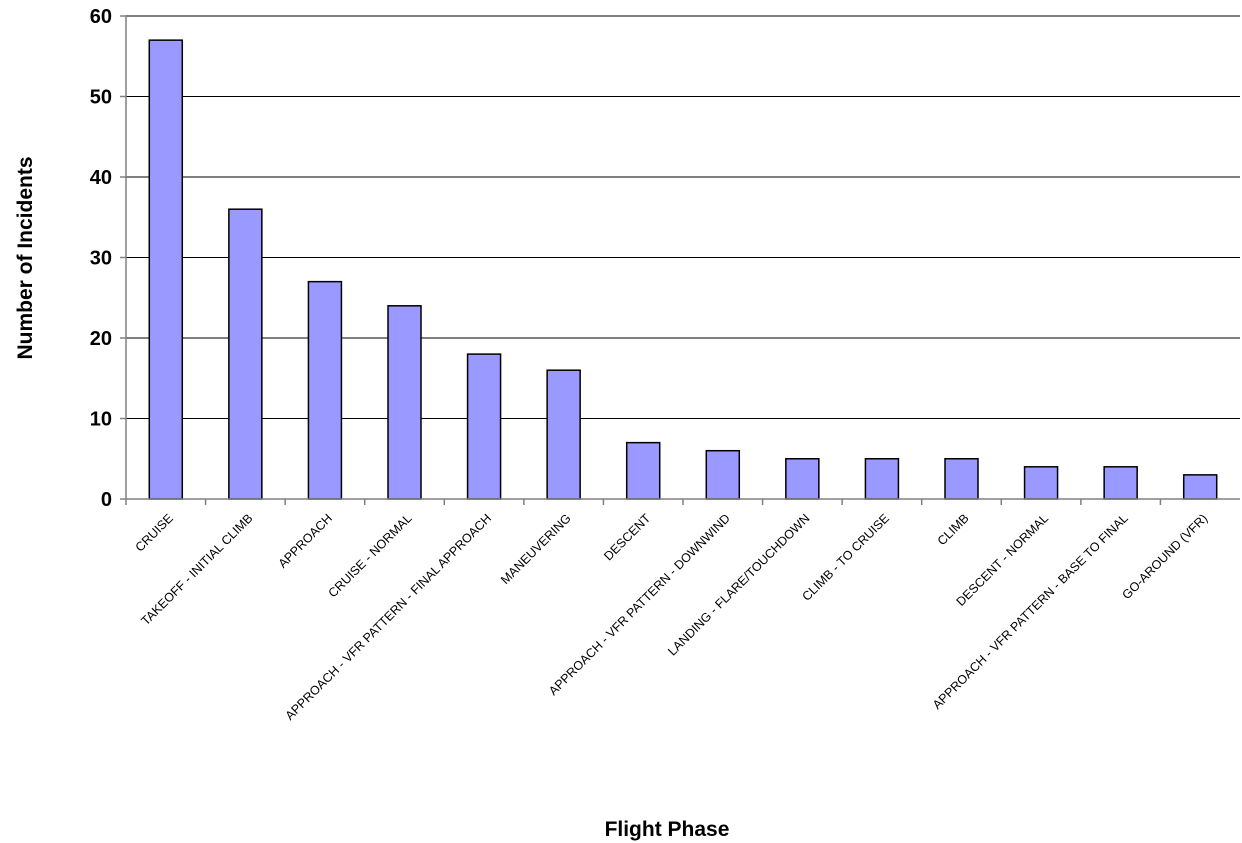  I want to click on y-tick-label: 30, so click(101, 259).